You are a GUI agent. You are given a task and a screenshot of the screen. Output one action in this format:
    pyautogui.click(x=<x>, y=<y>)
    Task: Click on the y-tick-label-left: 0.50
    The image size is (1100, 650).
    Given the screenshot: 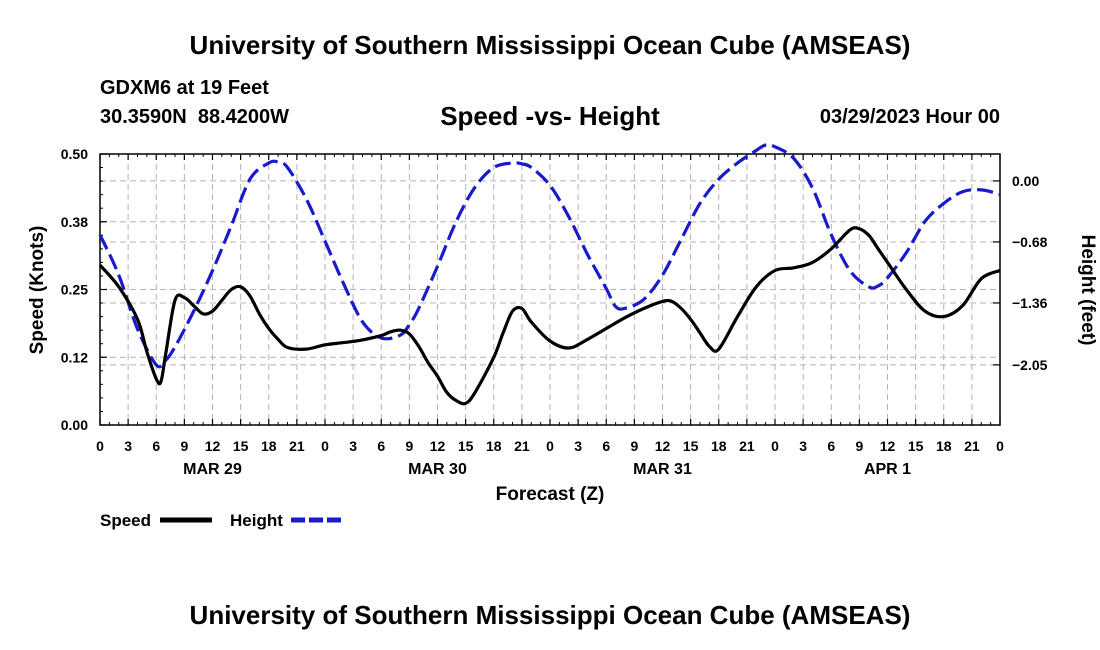 What is the action you would take?
    pyautogui.click(x=74, y=154)
    